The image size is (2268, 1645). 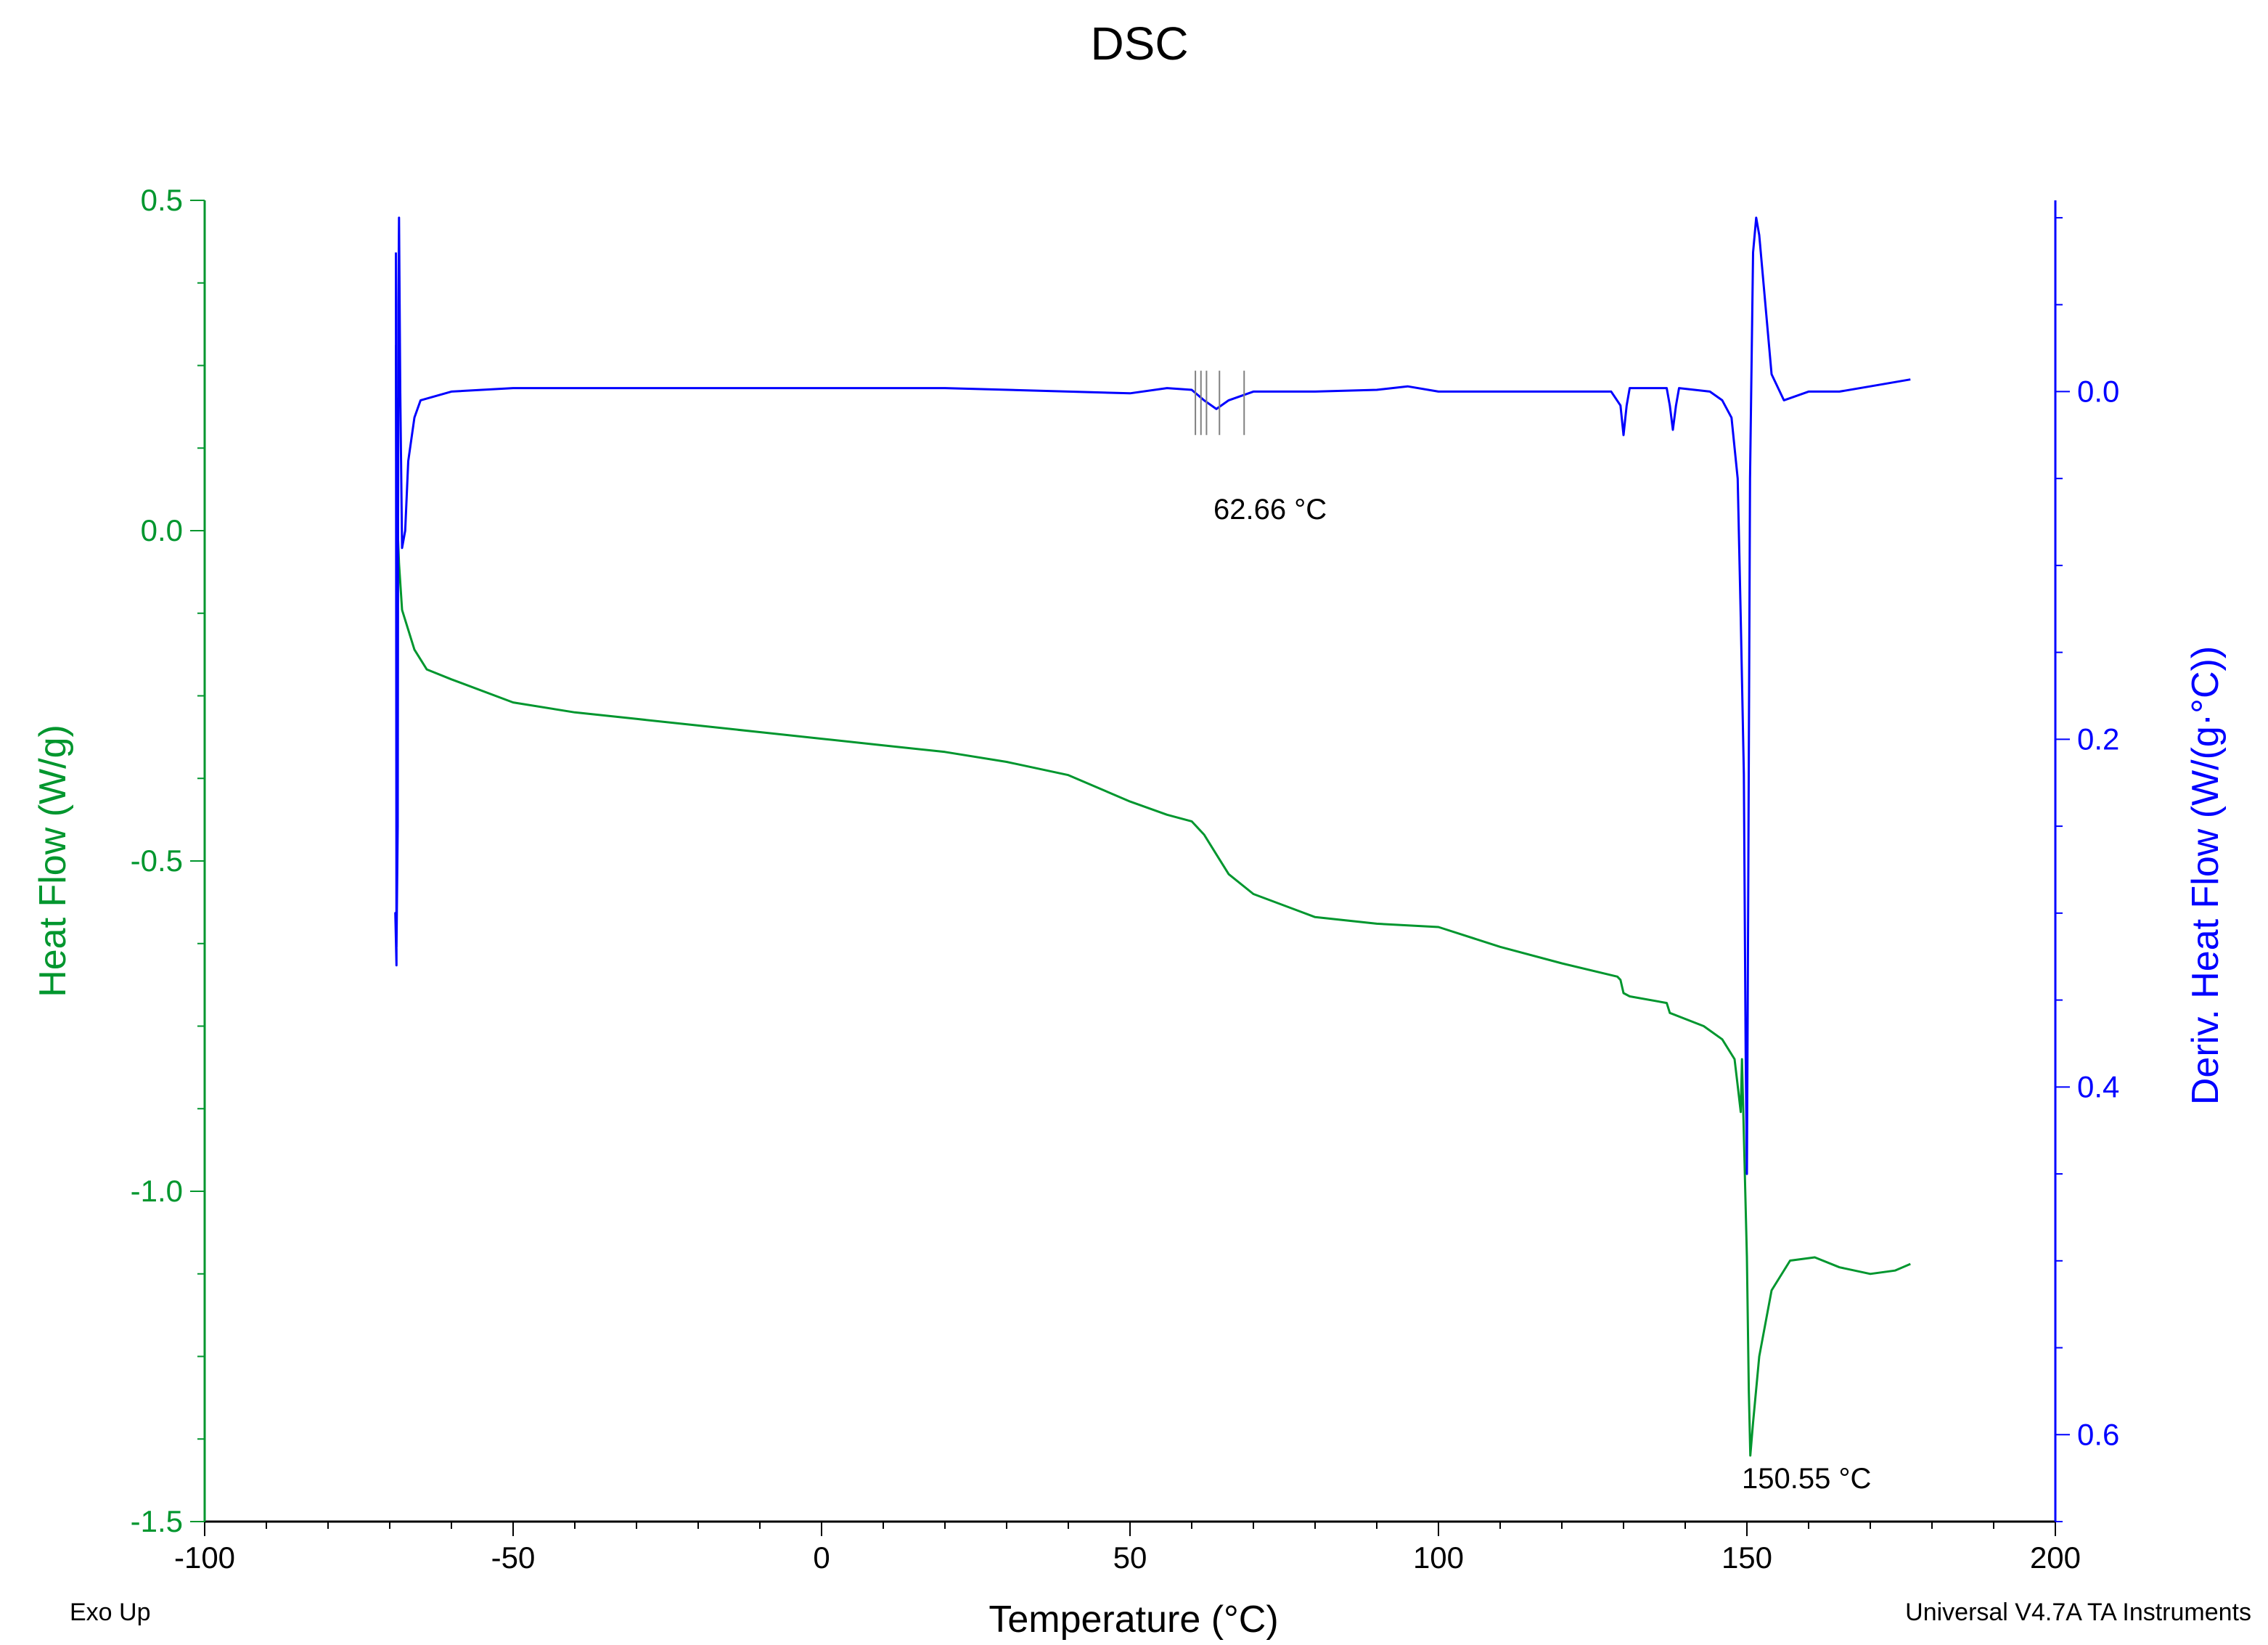 What do you see at coordinates (157, 1521) in the screenshot?
I see `y-left-tick-label: -1.5` at bounding box center [157, 1521].